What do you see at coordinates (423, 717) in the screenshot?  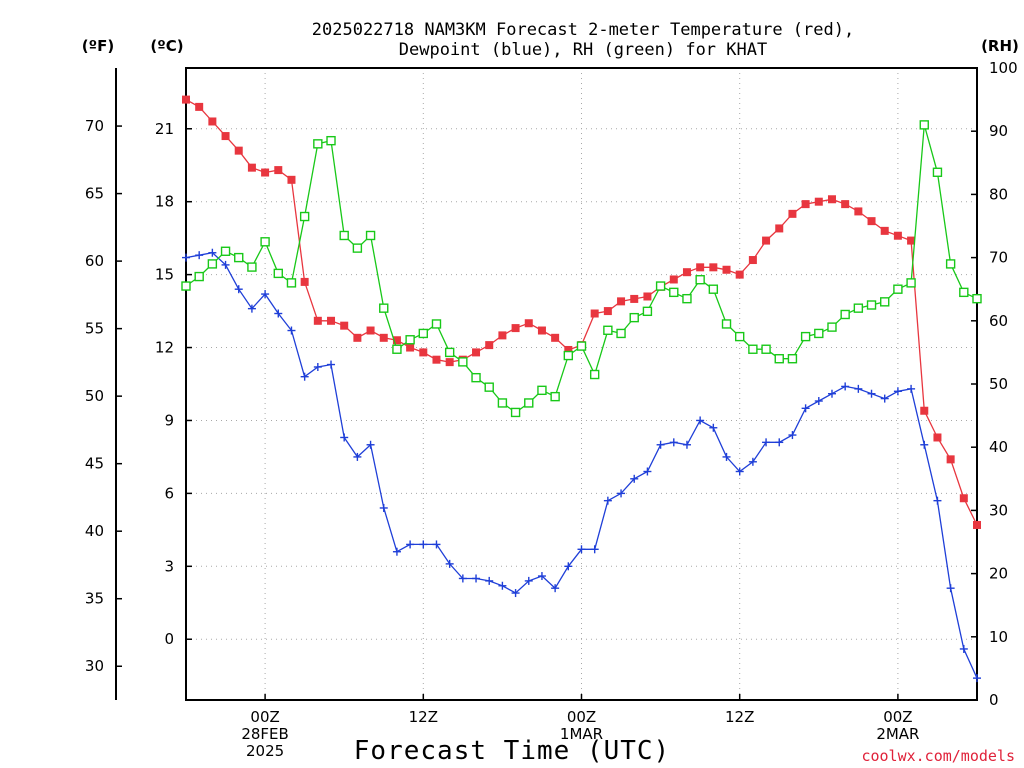 I see `x-tick-label: 12Z` at bounding box center [423, 717].